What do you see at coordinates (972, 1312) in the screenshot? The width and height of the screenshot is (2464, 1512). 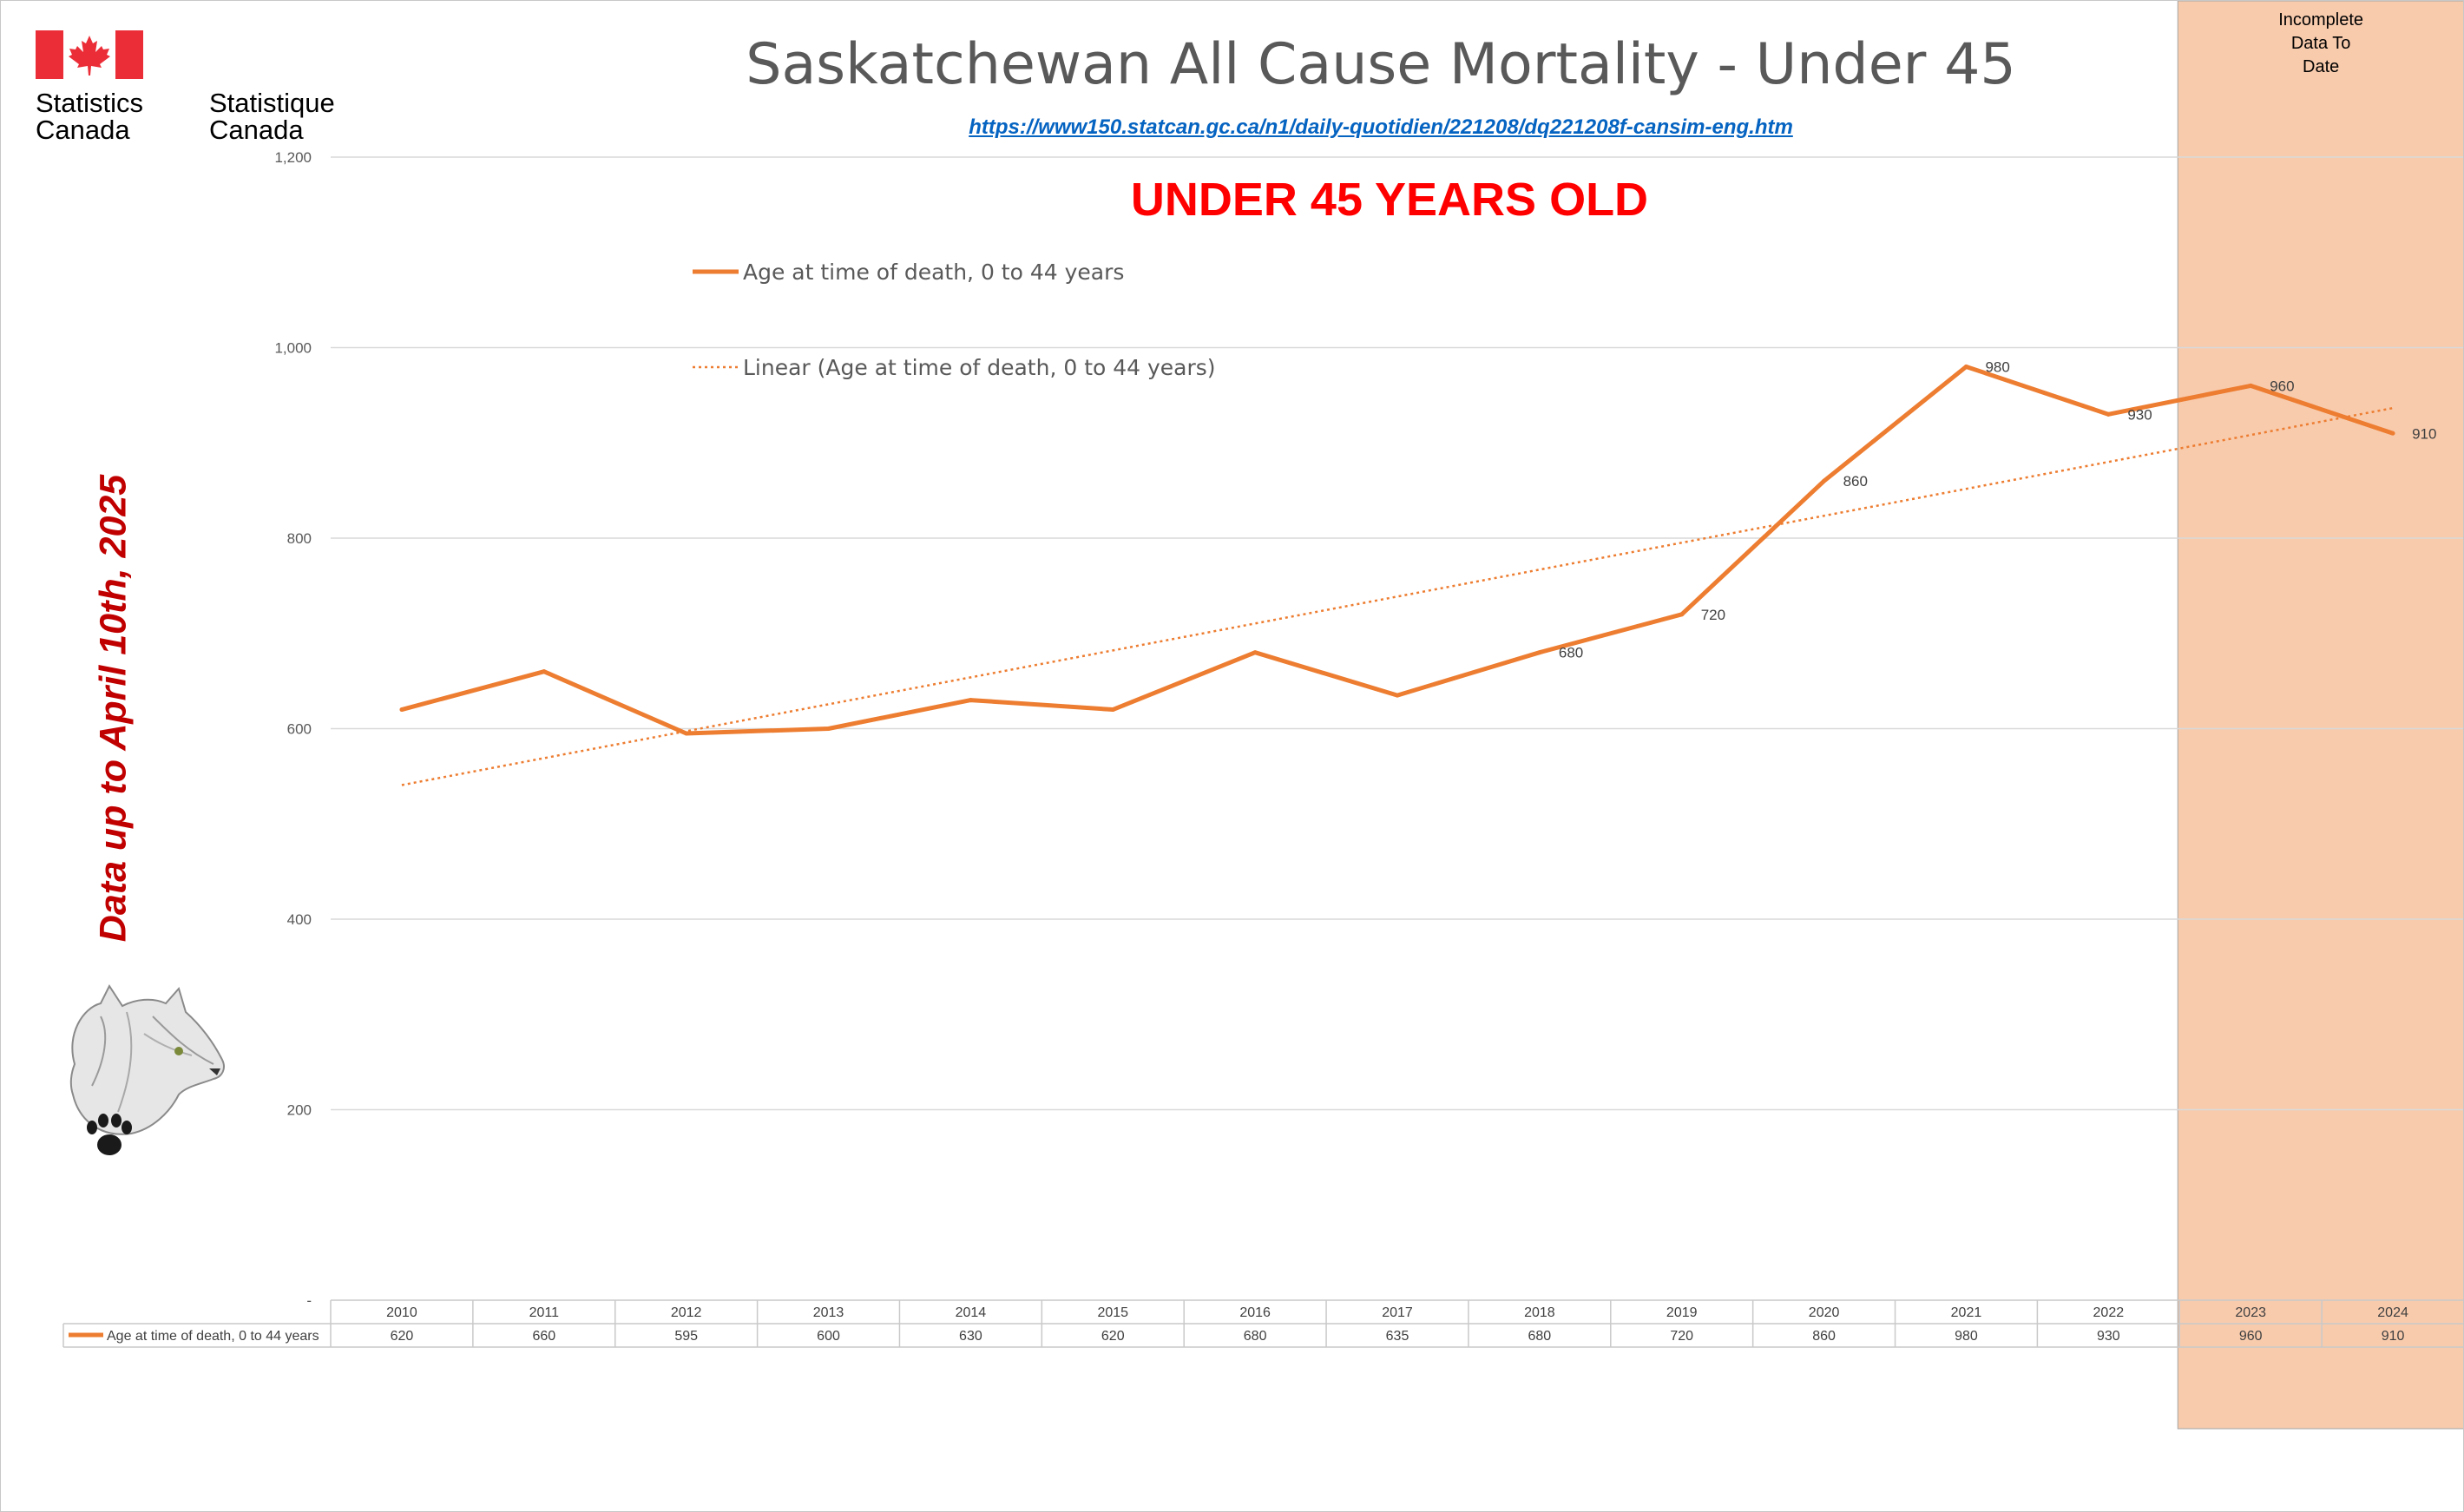 I see `x-tick-label: 2014` at bounding box center [972, 1312].